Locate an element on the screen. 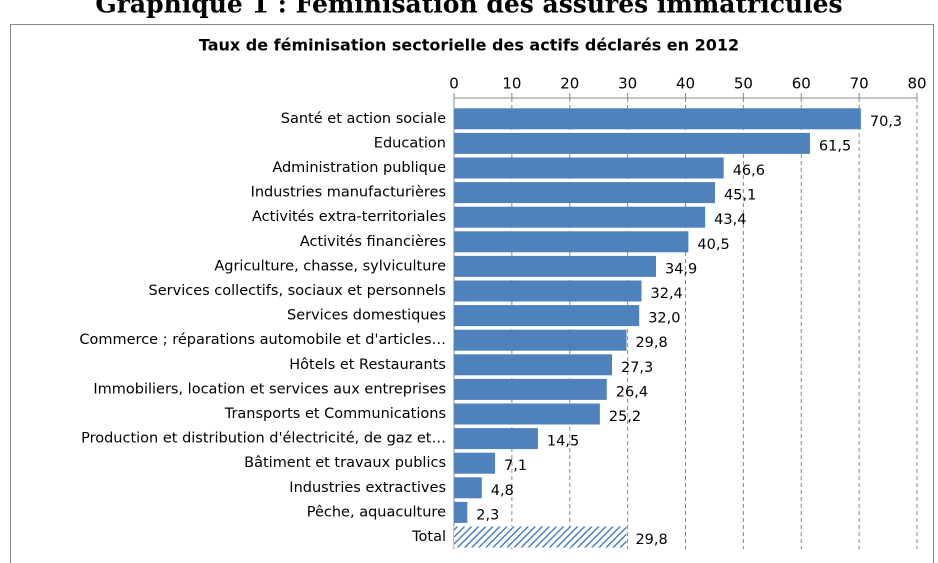 The height and width of the screenshot is (563, 938). y-tick-label: Education is located at coordinates (410, 143).